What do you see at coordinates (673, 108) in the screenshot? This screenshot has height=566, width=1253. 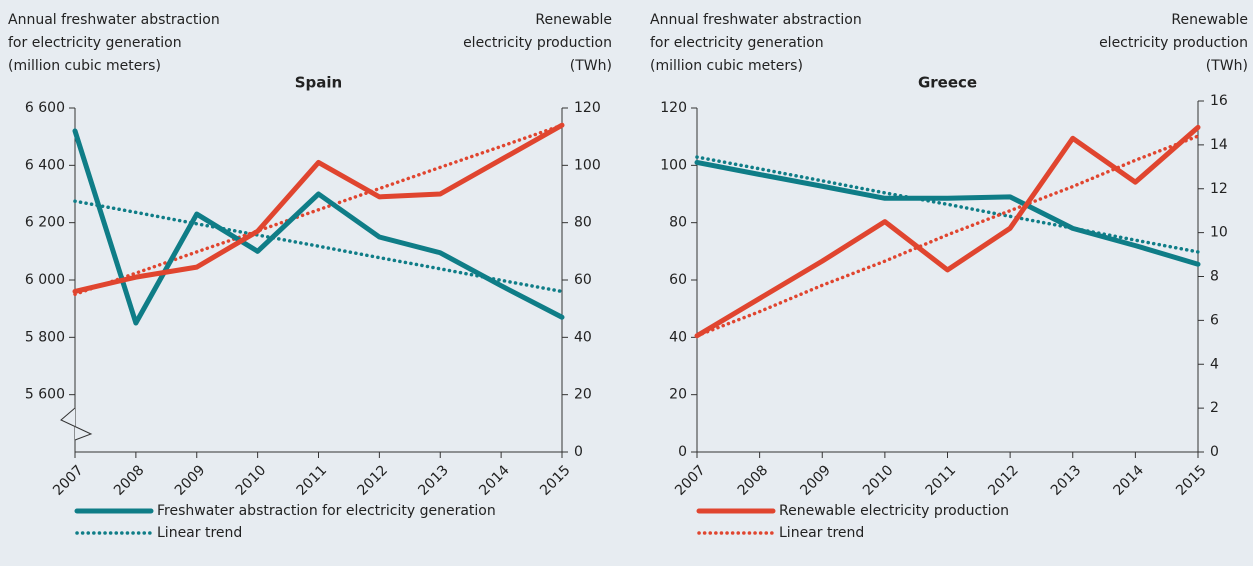 I see `y-tick-label: 120` at bounding box center [673, 108].